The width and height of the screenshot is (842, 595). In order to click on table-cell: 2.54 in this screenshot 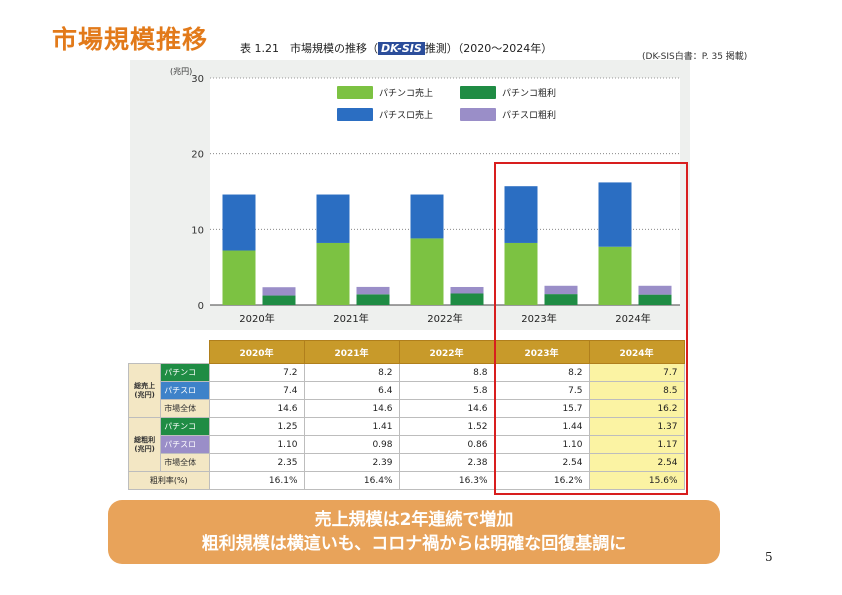, I will do `click(636, 462)`.